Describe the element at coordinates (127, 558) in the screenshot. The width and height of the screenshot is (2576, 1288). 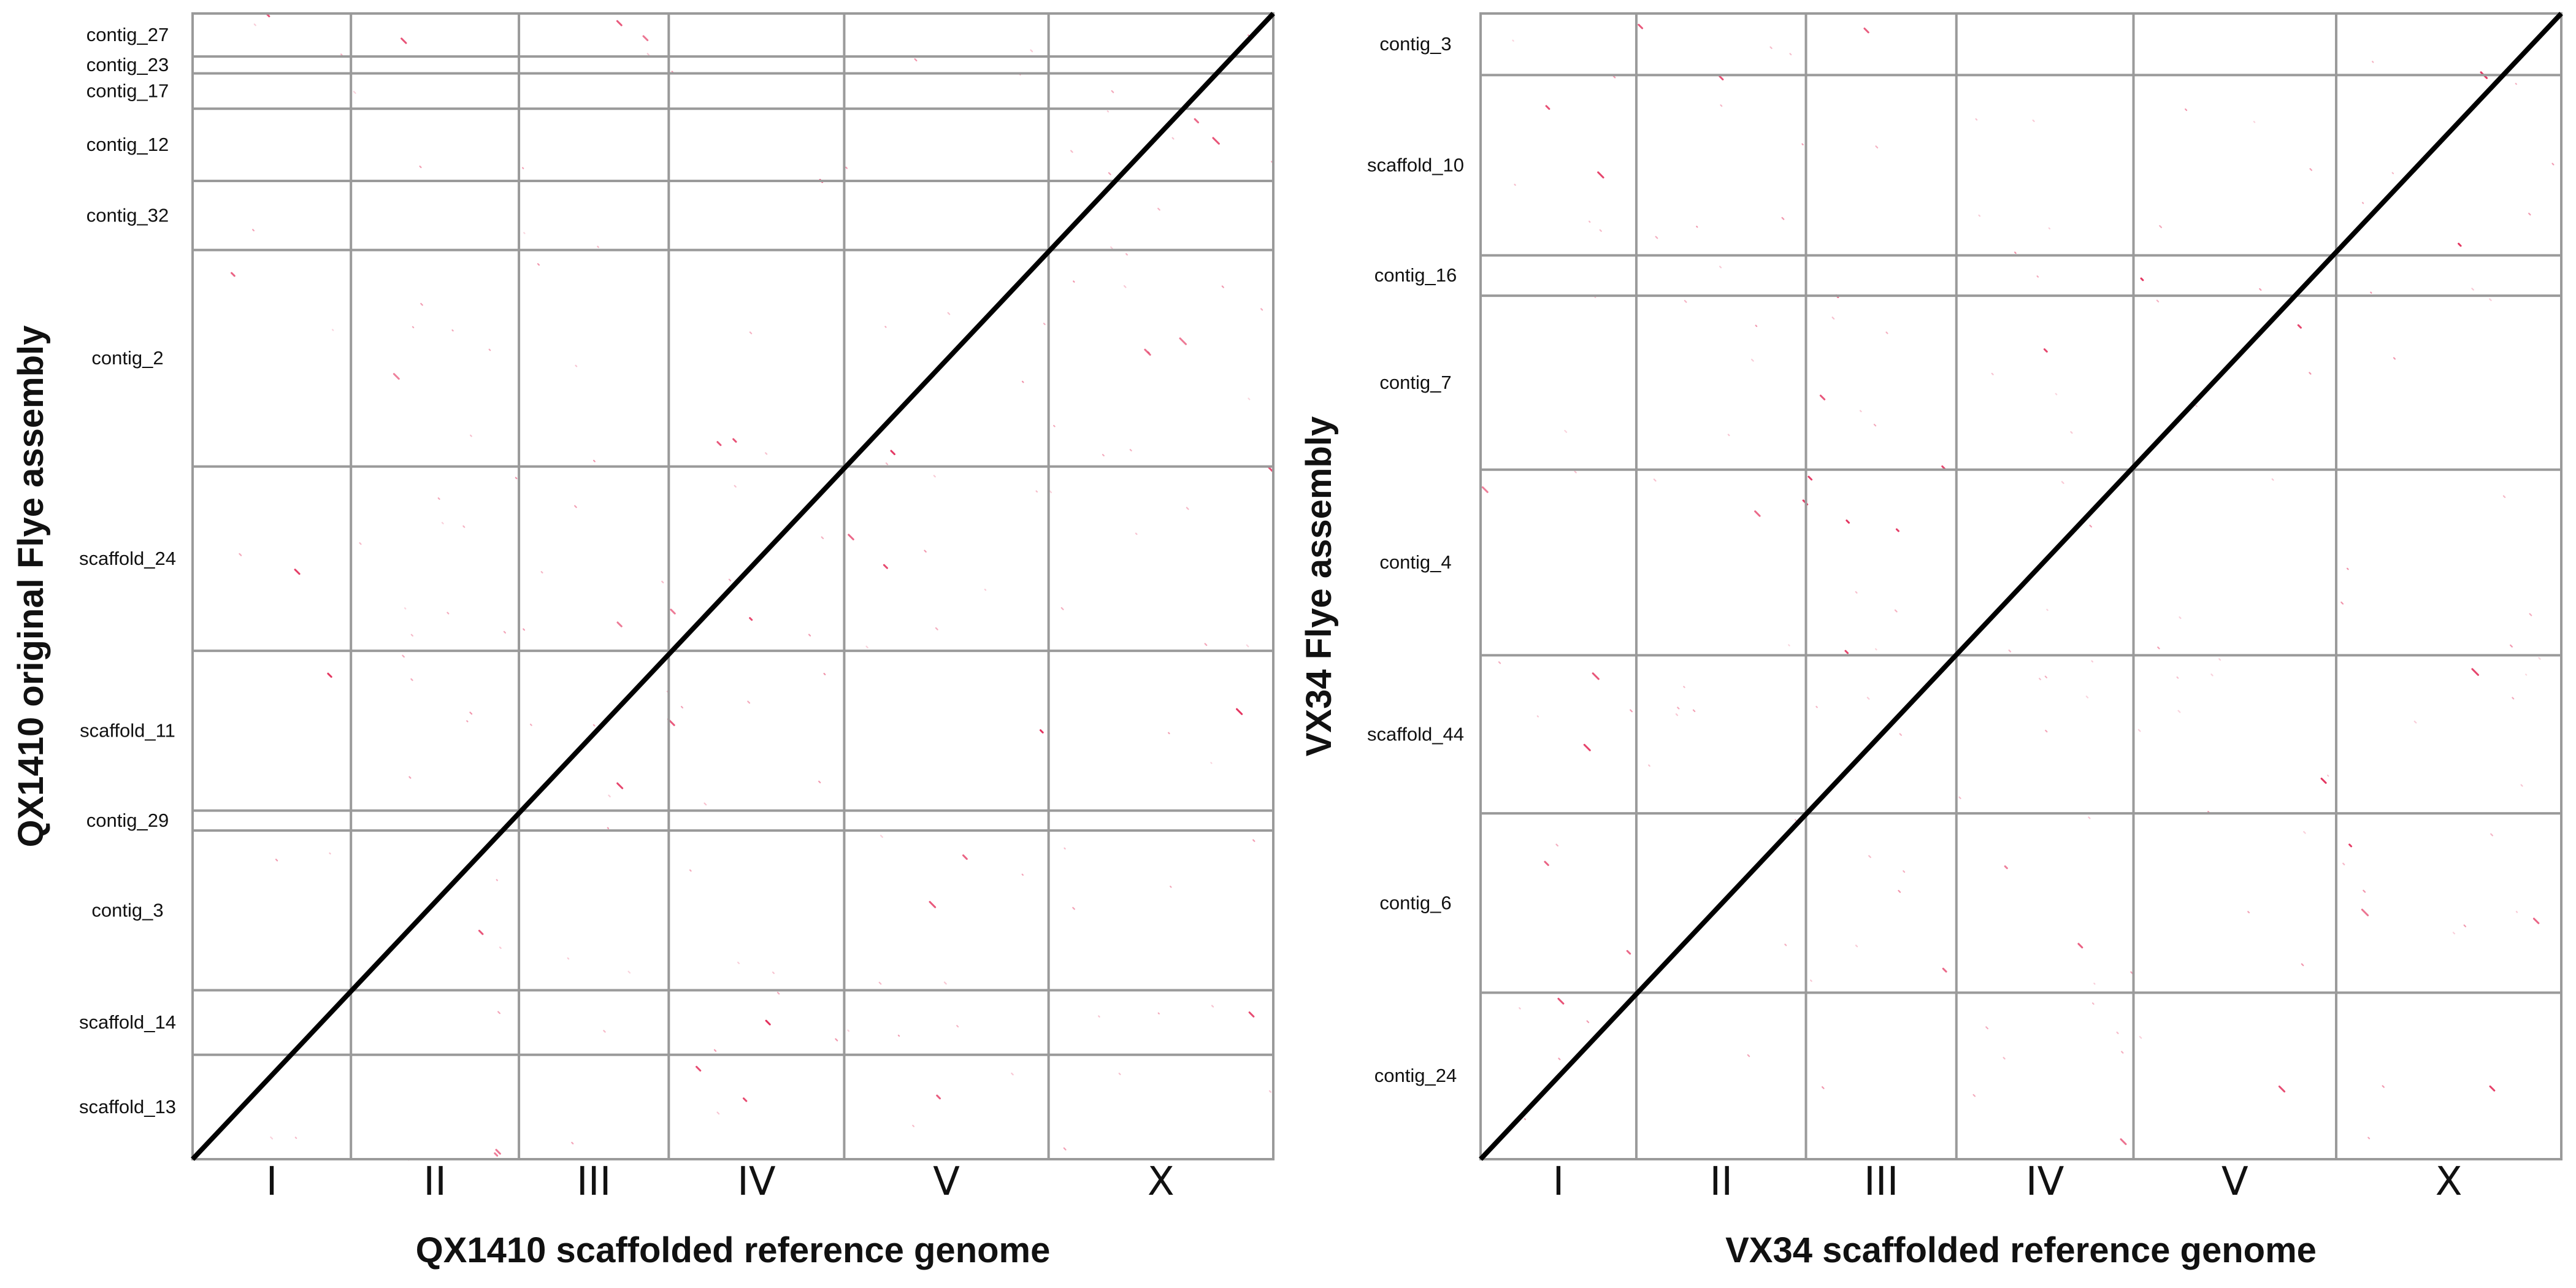
I see `contig-label: scaffold_24` at that location.